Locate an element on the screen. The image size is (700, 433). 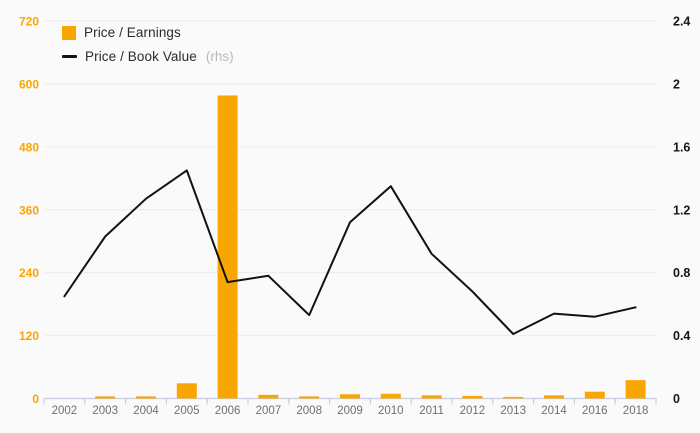
x-axis-label-2008: 2008 is located at coordinates (309, 411).